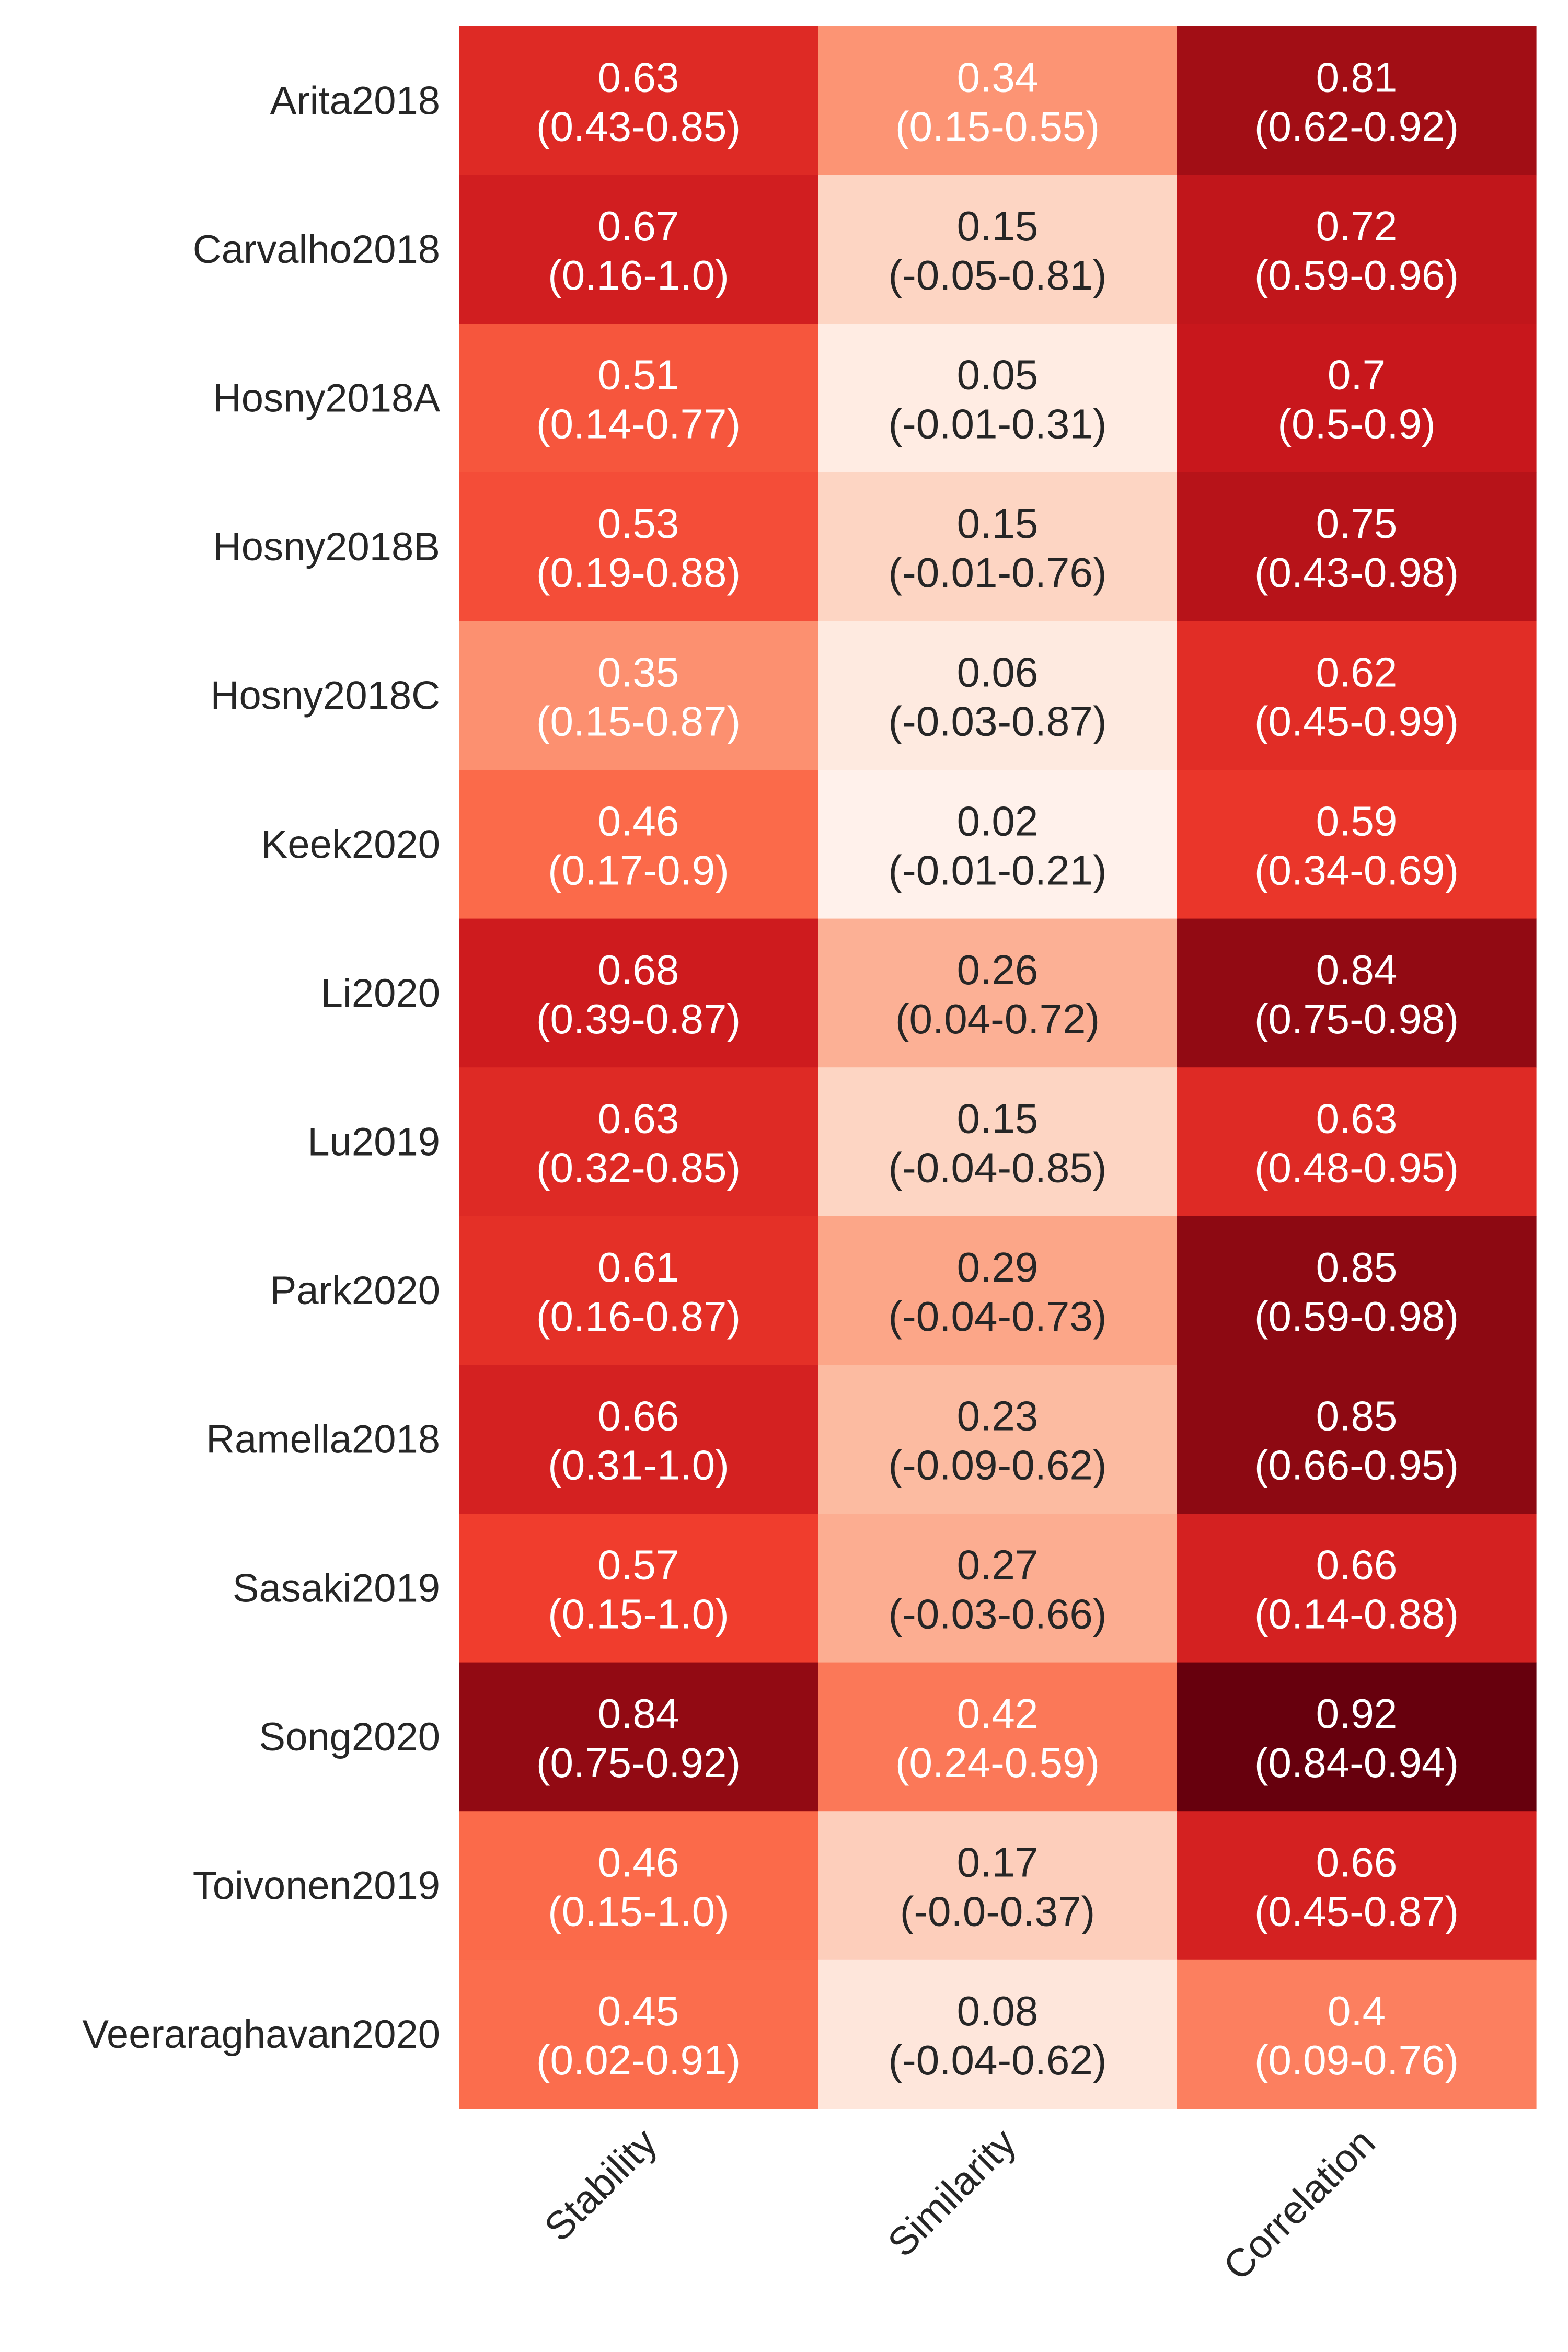 Image resolution: width=1568 pixels, height=2352 pixels. What do you see at coordinates (323, 1439) in the screenshot?
I see `row-label-ramella2018: Ramella2018` at bounding box center [323, 1439].